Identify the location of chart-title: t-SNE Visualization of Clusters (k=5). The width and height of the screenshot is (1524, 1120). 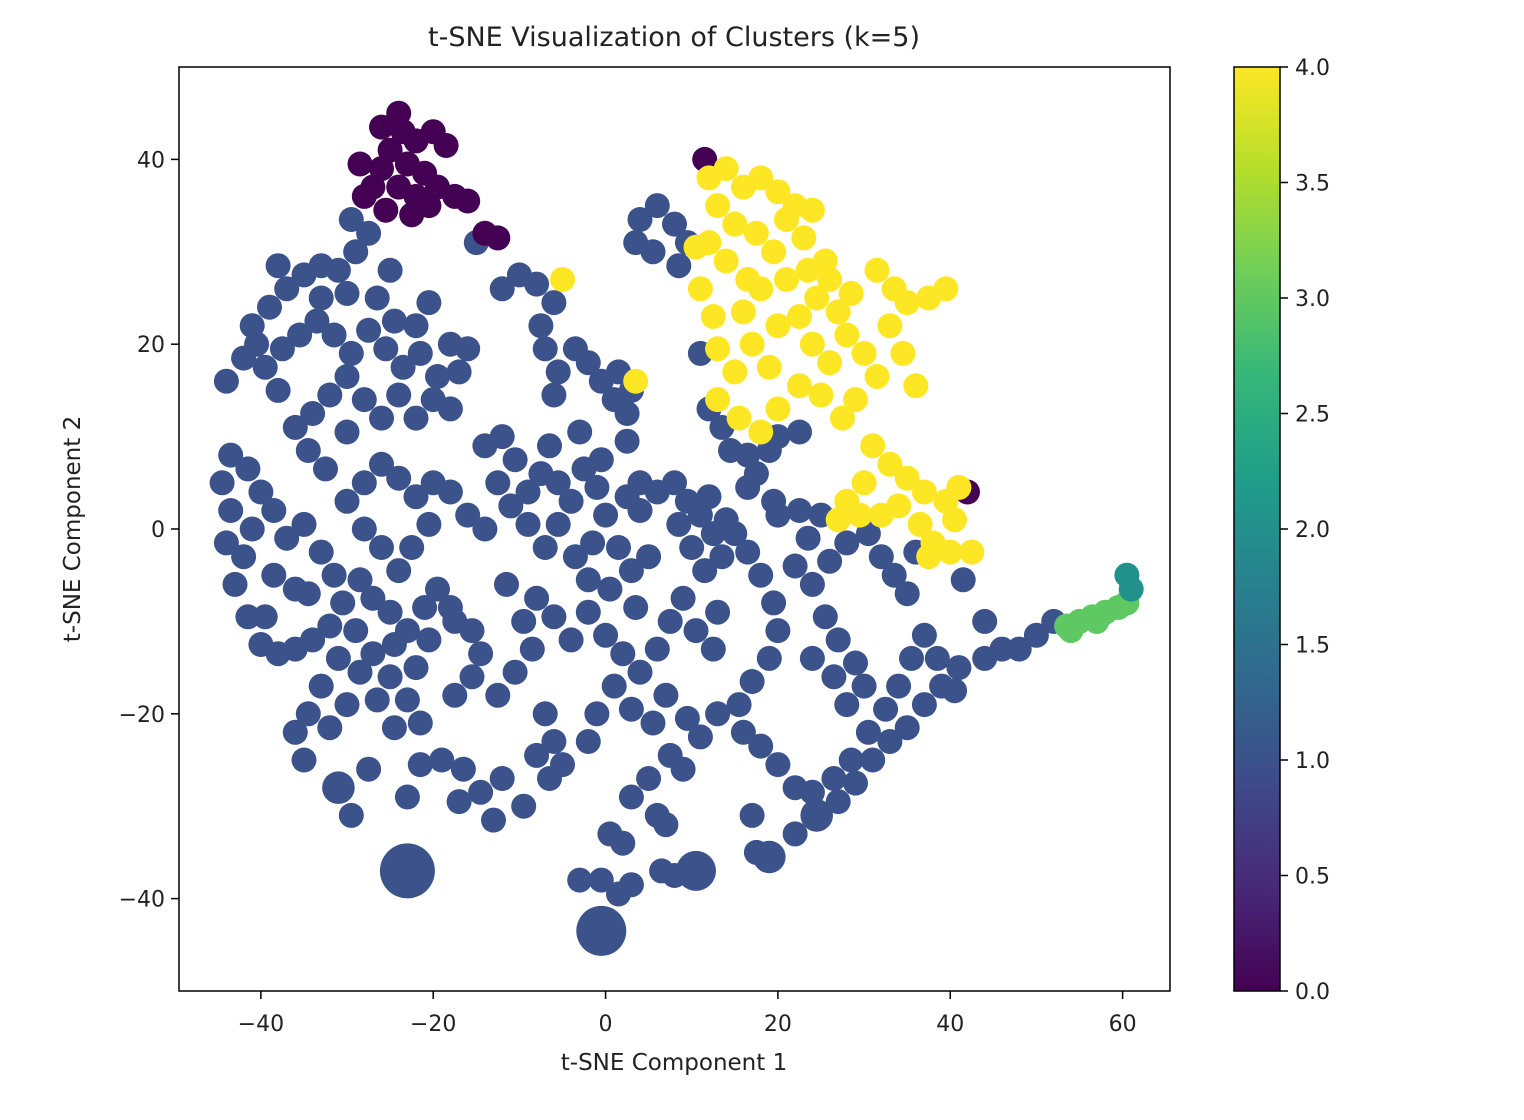
(674, 37).